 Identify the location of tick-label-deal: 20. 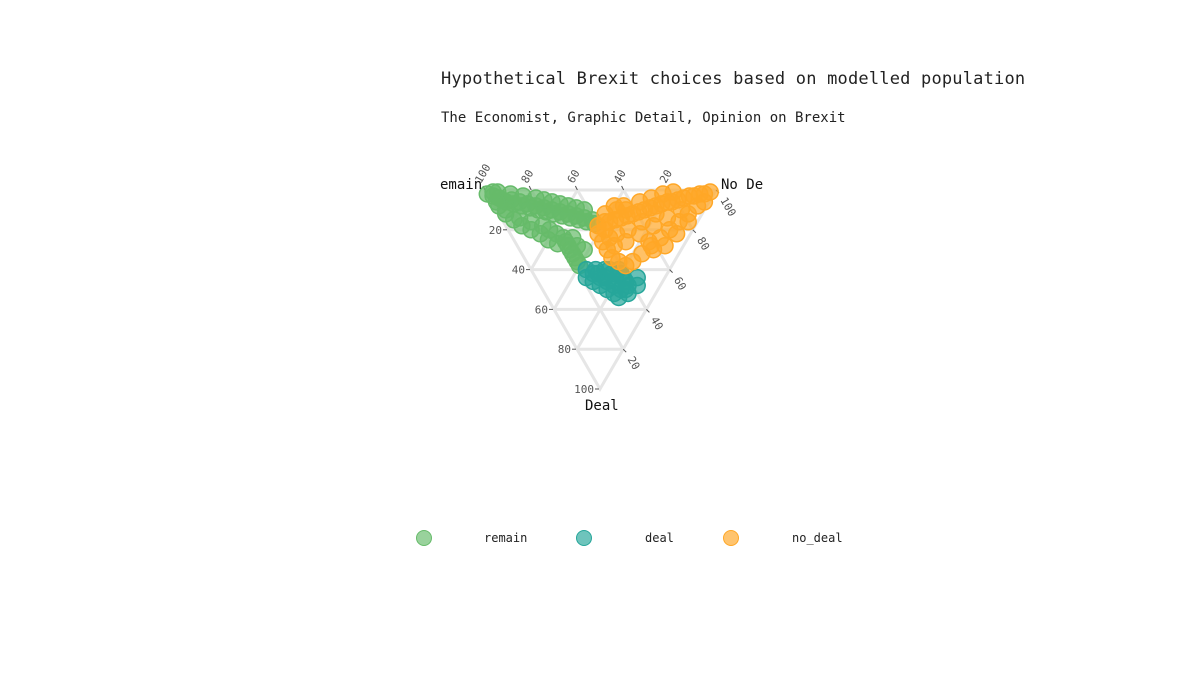
(495, 230).